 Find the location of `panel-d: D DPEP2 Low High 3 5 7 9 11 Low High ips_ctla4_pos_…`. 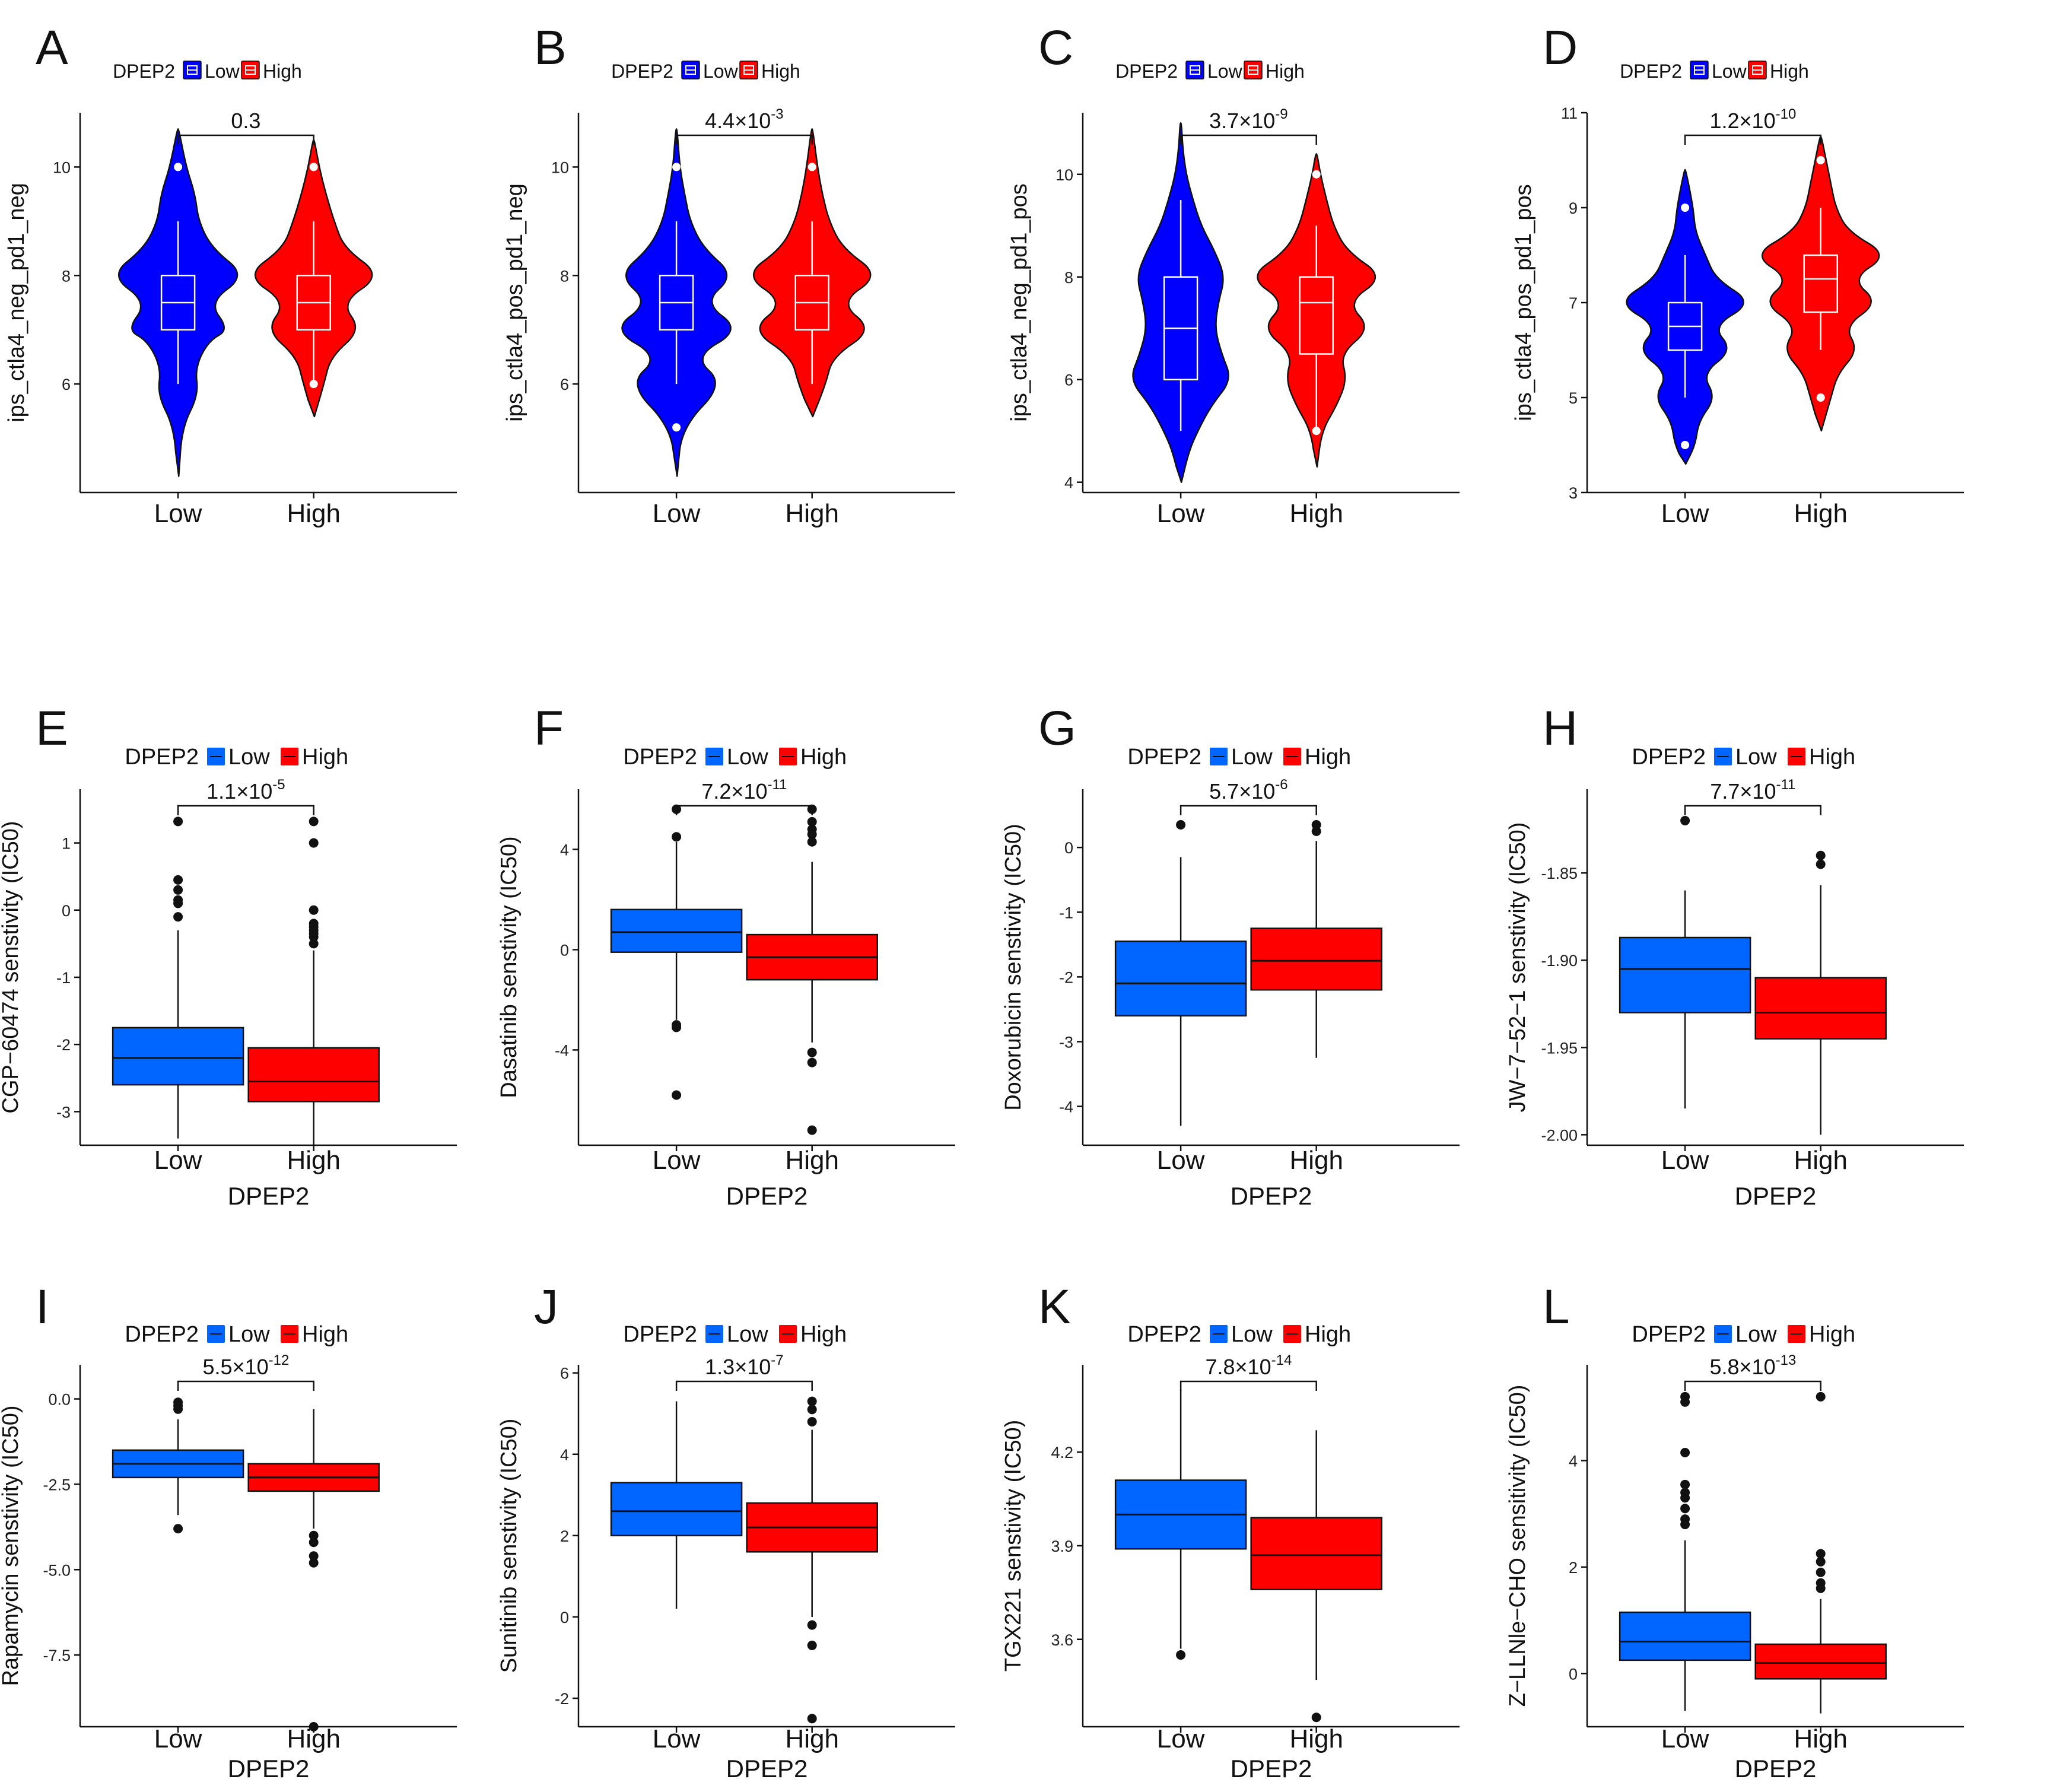

panel-d: D DPEP2 Low High 3 5 7 9 11 Low High ips_ctla4_pos_… is located at coordinates (1738, 274).